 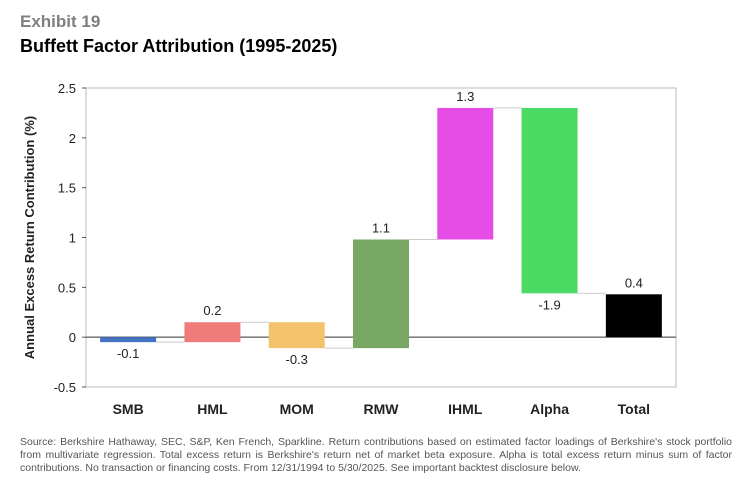 I want to click on y-tick-label: -0.5, so click(x=65, y=387).